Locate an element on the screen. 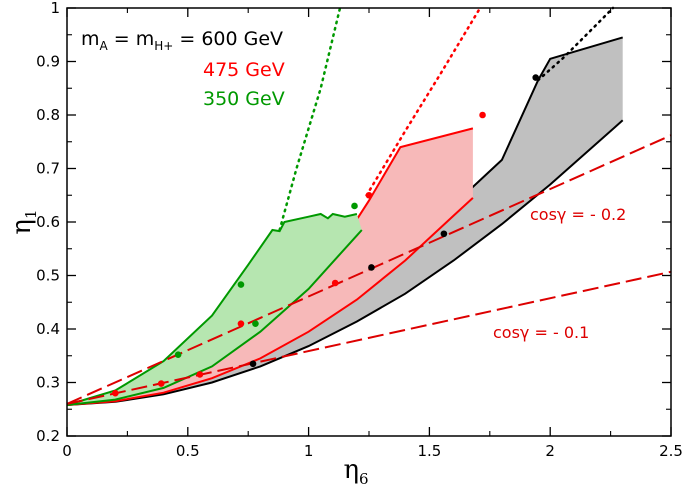 Image resolution: width=689 pixels, height=493 pixels. x-tick-label: 1.5 is located at coordinates (429, 451).